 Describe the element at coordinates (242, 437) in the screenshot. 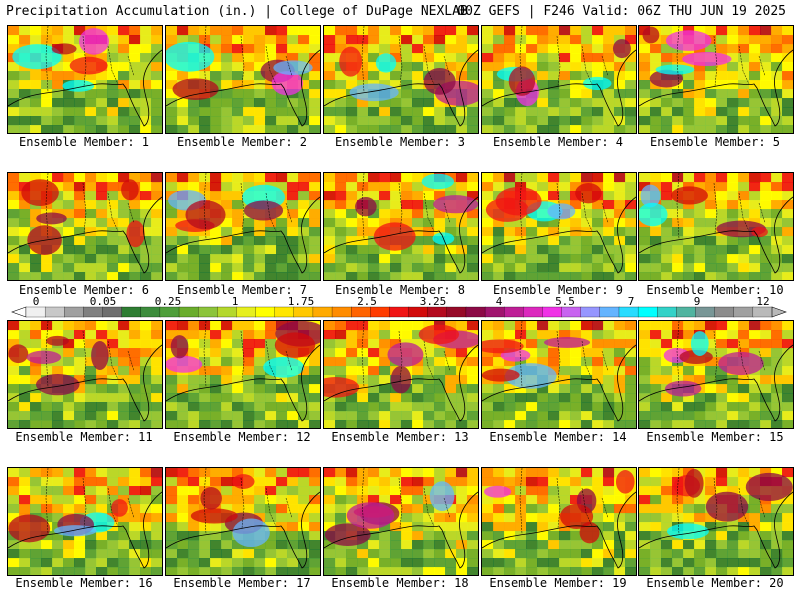

I see `ensemble-member-label: Ensemble Member: 12` at that location.